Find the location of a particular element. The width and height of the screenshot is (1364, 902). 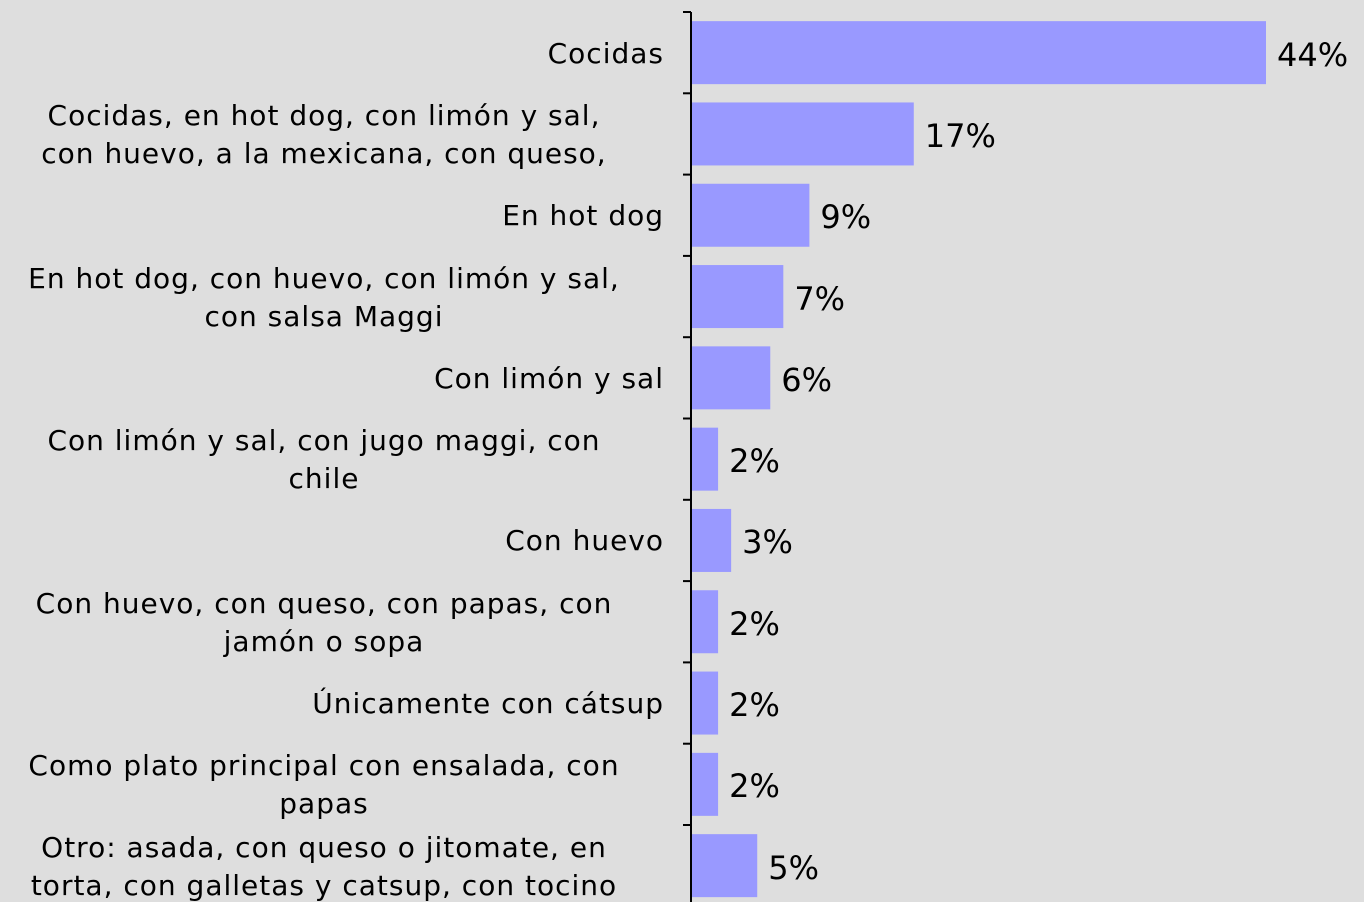

category-label: Cocidas is located at coordinates (605, 53).